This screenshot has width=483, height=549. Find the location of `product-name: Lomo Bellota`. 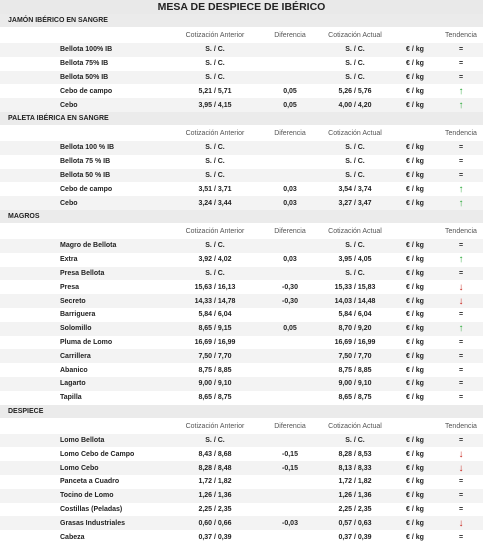

product-name: Lomo Bellota is located at coordinates (82, 440).